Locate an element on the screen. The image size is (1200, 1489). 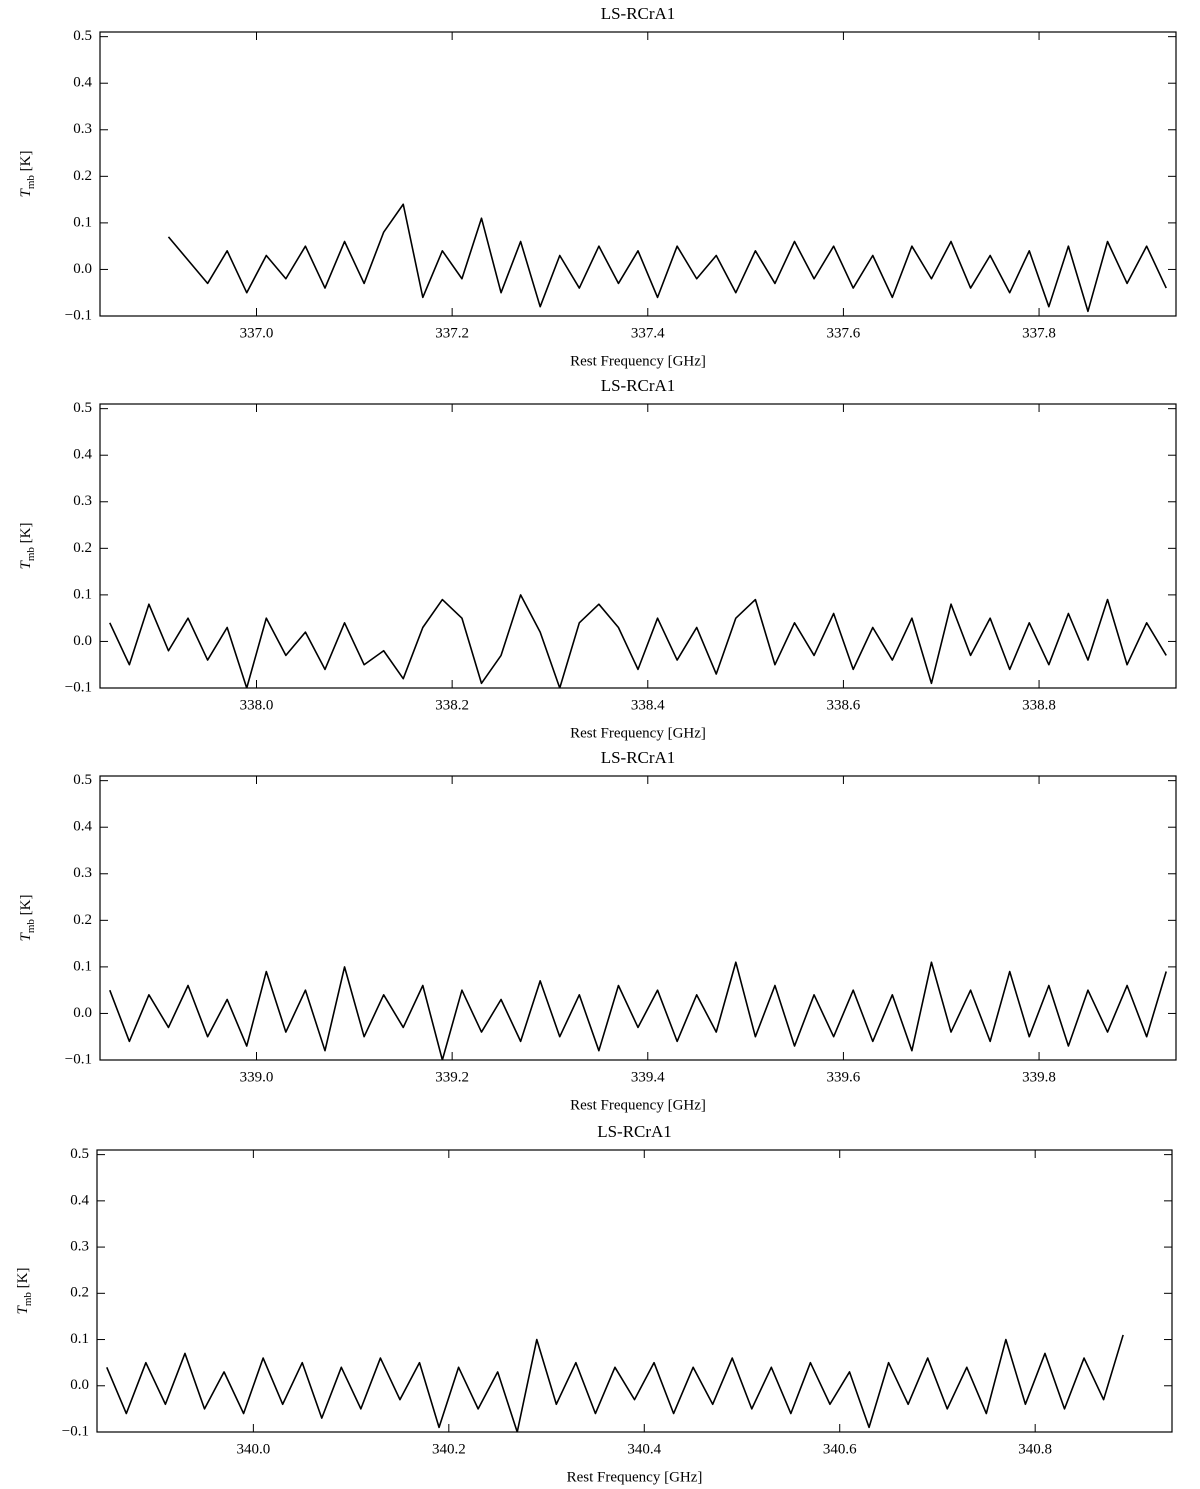
x-tick-label: 337.6 is located at coordinates (844, 333).